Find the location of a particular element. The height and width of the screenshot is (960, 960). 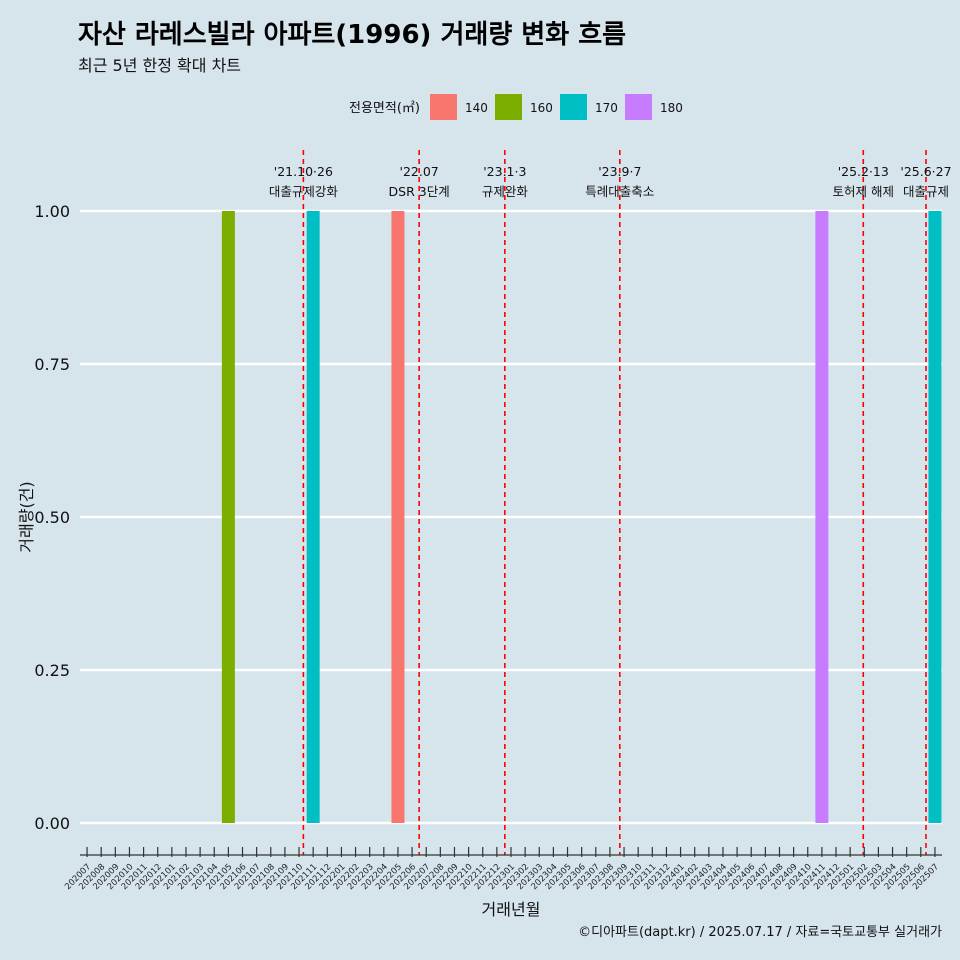

x-axis-title: 거래년월 is located at coordinates (511, 909).